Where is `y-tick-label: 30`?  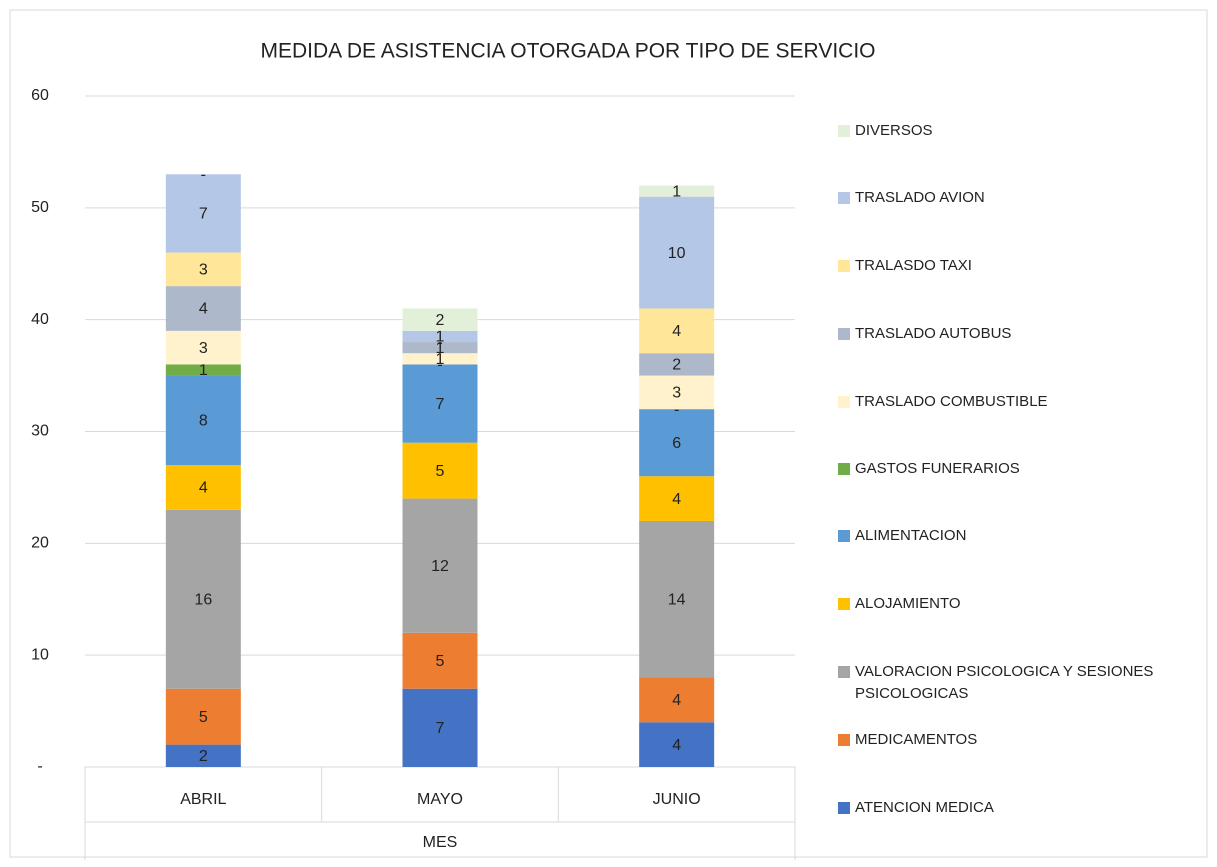
y-tick-label: 30 is located at coordinates (40, 431).